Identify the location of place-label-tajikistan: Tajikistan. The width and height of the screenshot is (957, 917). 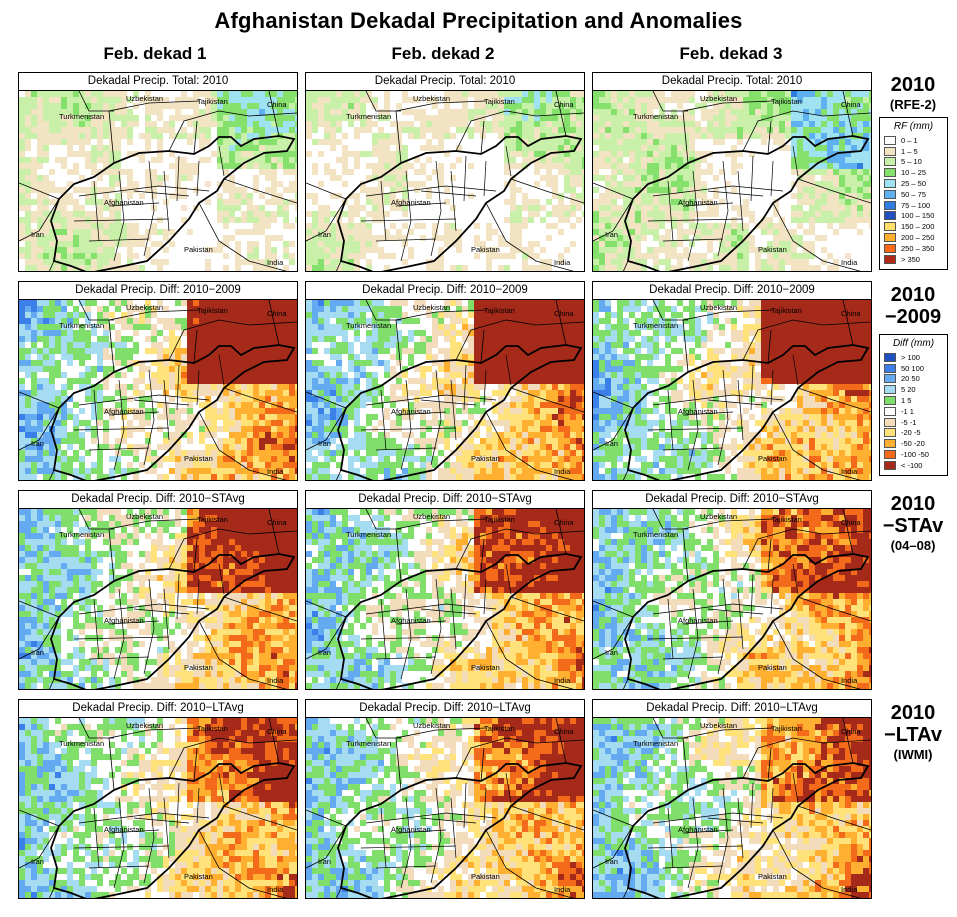
(499, 519).